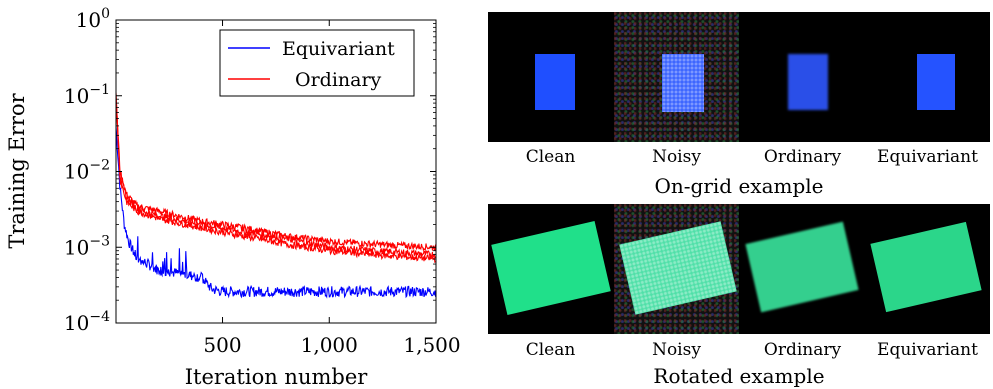 The height and width of the screenshot is (389, 993). I want to click on legend-label-equivariant: Equivariant, so click(338, 49).